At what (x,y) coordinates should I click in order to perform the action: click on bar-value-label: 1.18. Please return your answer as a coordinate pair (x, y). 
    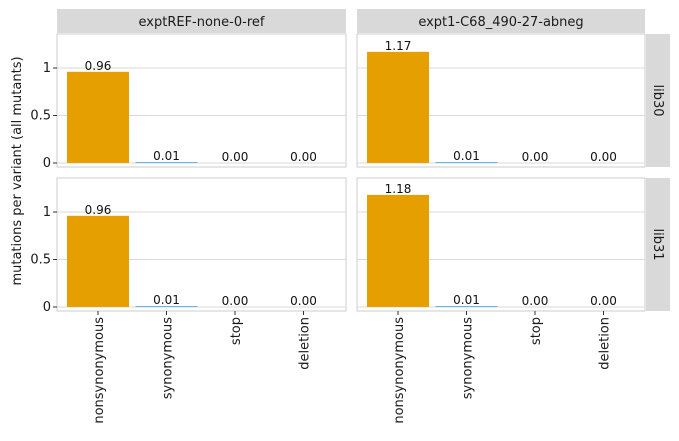
    Looking at the image, I should click on (398, 189).